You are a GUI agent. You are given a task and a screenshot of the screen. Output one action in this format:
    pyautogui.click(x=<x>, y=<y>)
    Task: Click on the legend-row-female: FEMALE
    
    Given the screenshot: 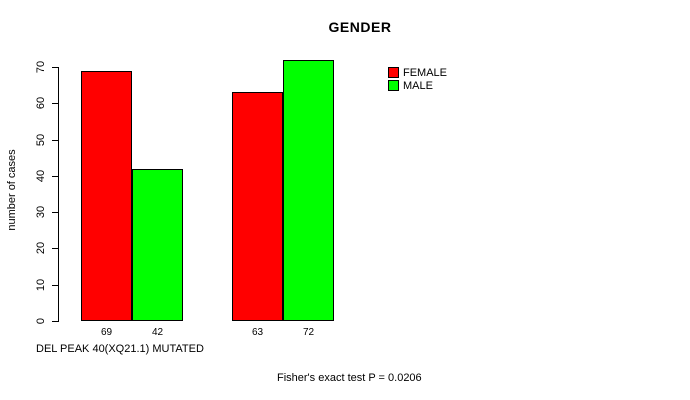 What is the action you would take?
    pyautogui.click(x=417, y=72)
    